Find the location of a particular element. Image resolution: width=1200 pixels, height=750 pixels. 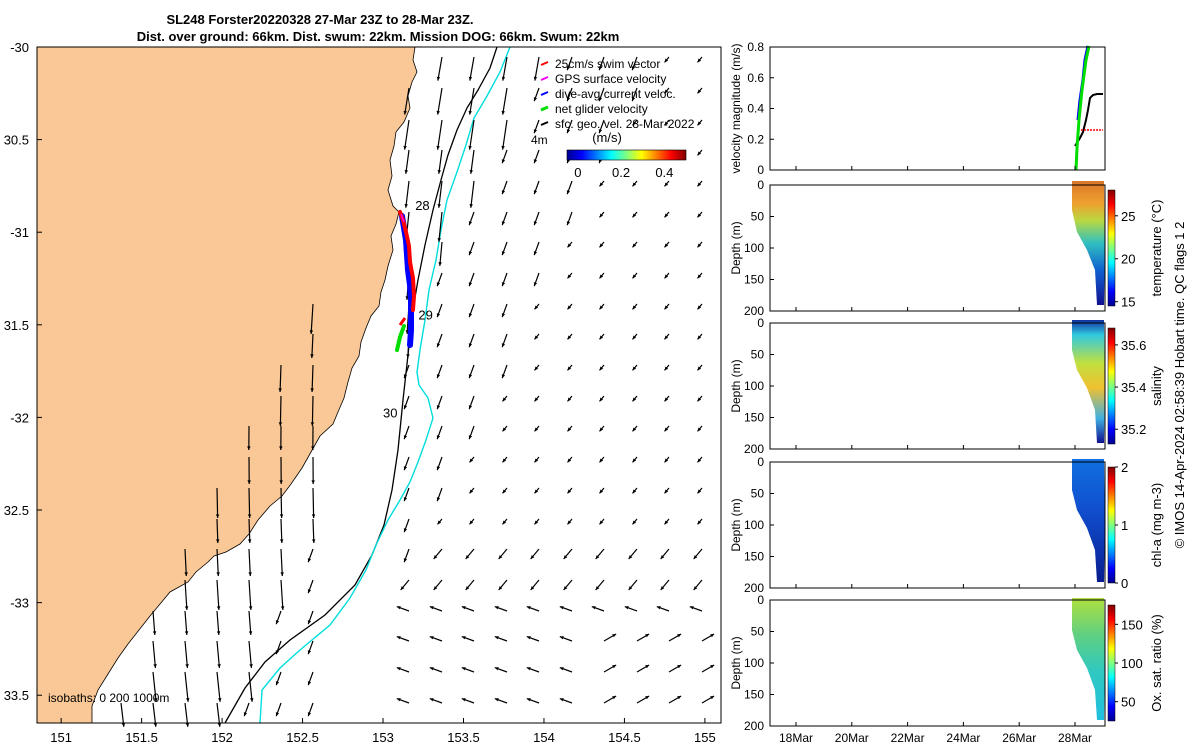

map-y-tick-label: 30.5 is located at coordinates (16, 140).